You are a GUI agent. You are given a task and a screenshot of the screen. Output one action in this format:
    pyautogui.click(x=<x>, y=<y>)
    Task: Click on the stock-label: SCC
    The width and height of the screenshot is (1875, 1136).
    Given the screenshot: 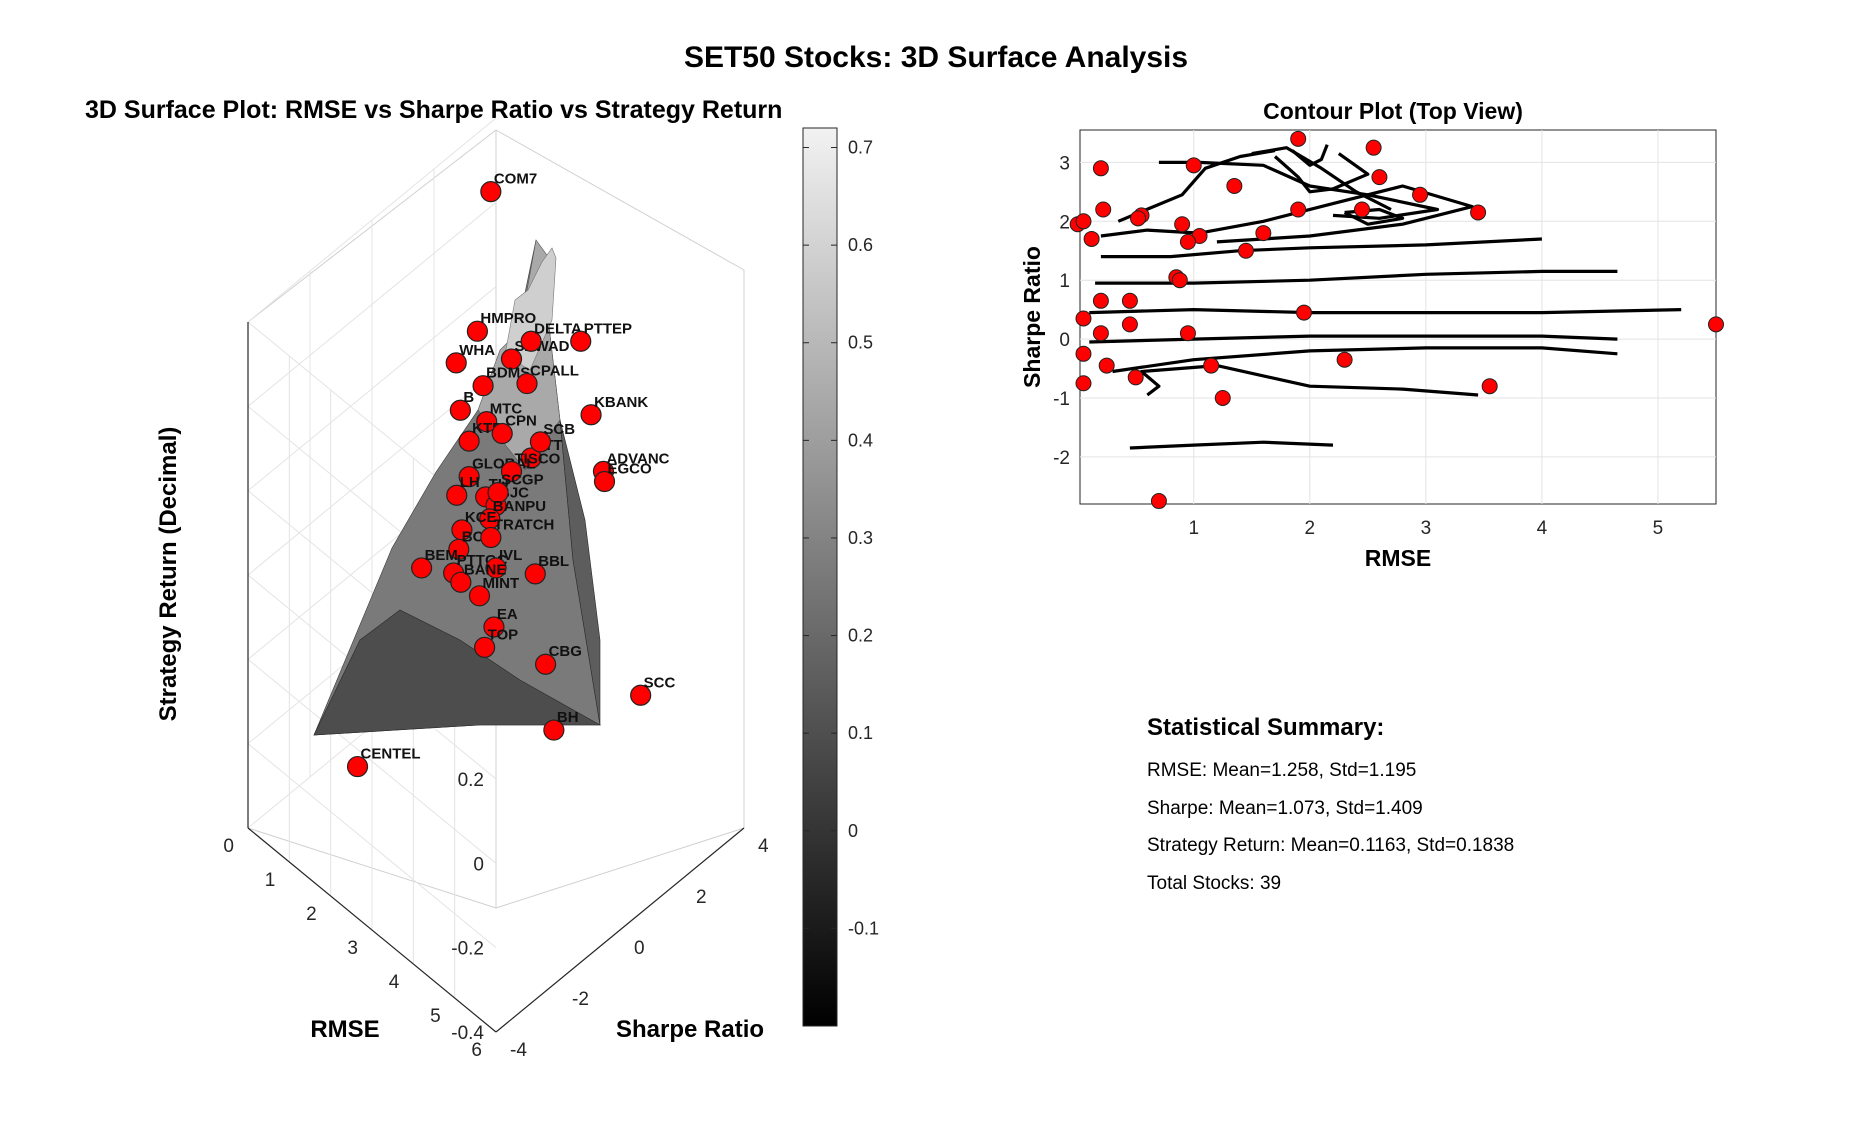 What is the action you would take?
    pyautogui.click(x=660, y=682)
    